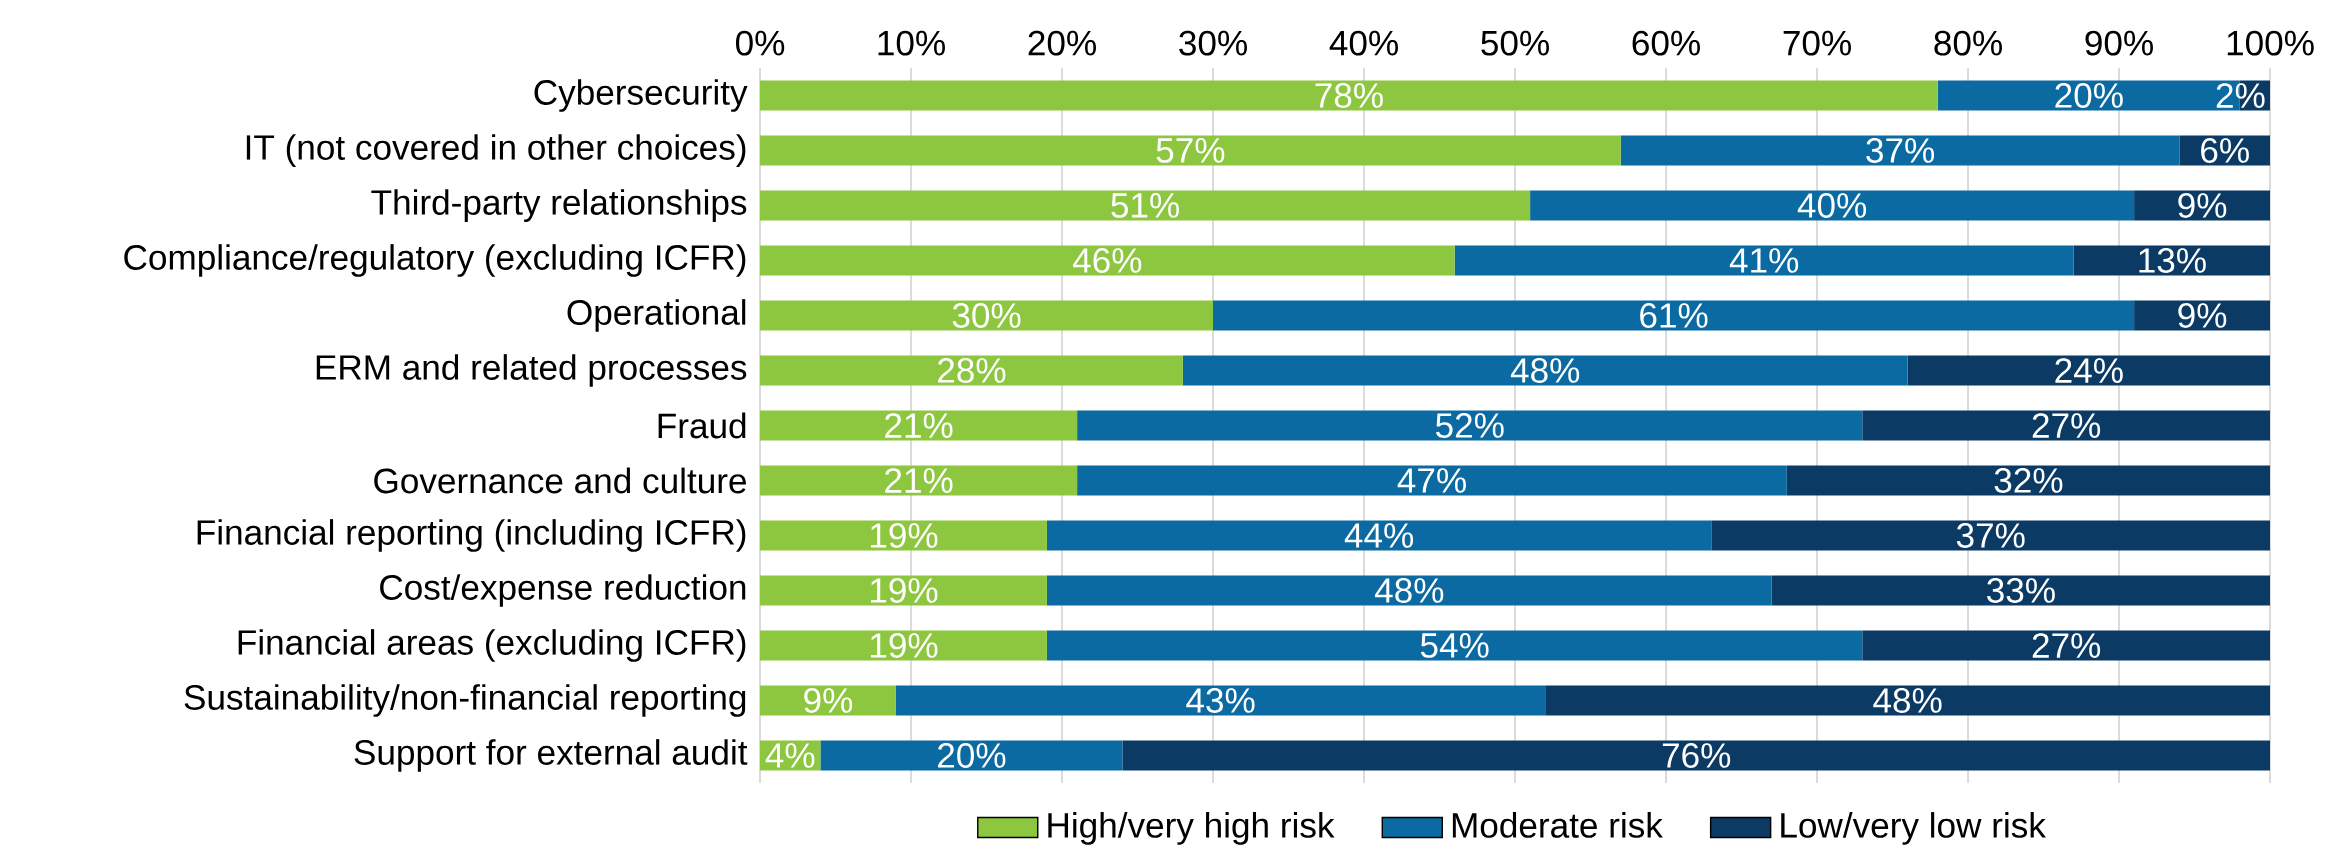 The image size is (2345, 868). What do you see at coordinates (496, 150) in the screenshot?
I see `y-tick-label: IT (not covered in other choices)` at bounding box center [496, 150].